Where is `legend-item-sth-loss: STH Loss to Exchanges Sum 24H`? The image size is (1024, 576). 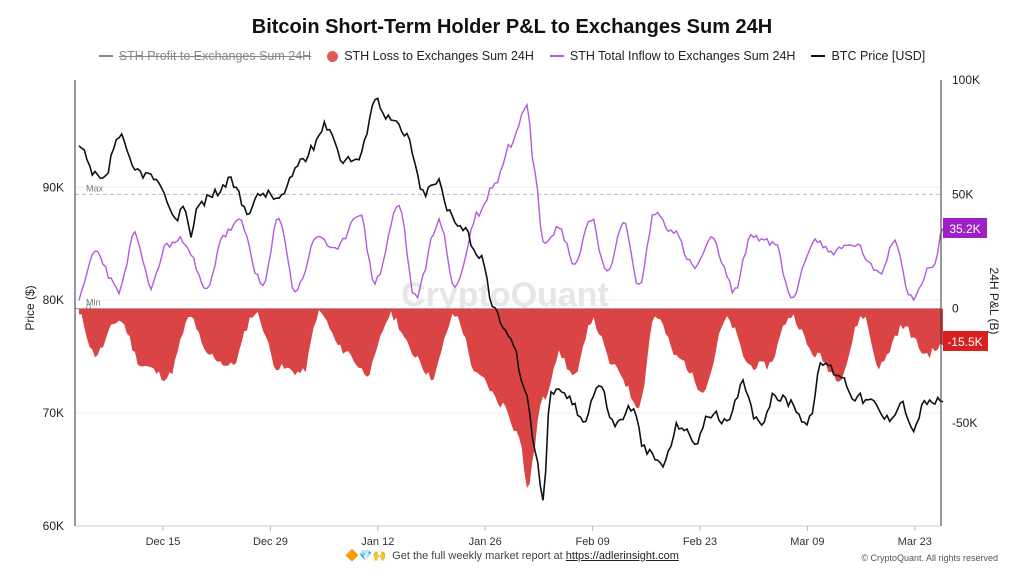 legend-item-sth-loss: STH Loss to Exchanges Sum 24H is located at coordinates (430, 56).